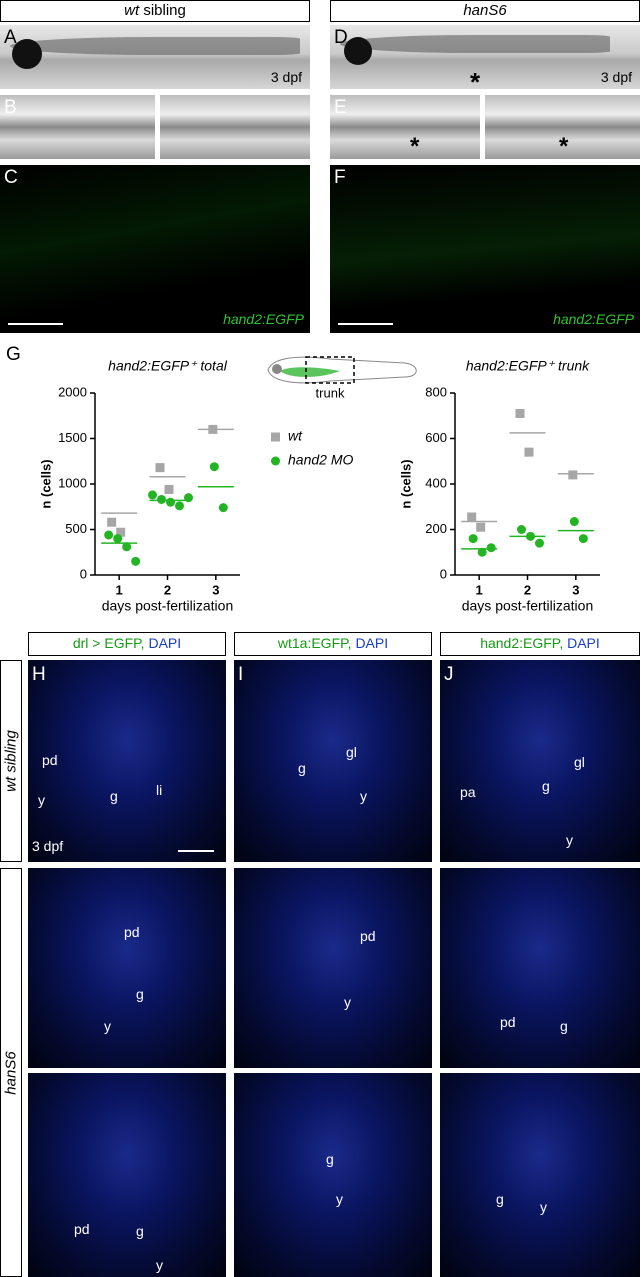  What do you see at coordinates (341, 37) in the screenshot?
I see `panel-letter: D` at bounding box center [341, 37].